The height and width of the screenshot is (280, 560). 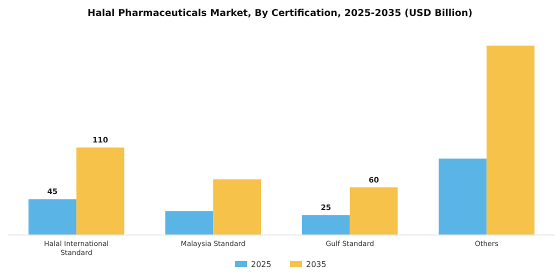 I want to click on legend-label: 2025, so click(x=261, y=264).